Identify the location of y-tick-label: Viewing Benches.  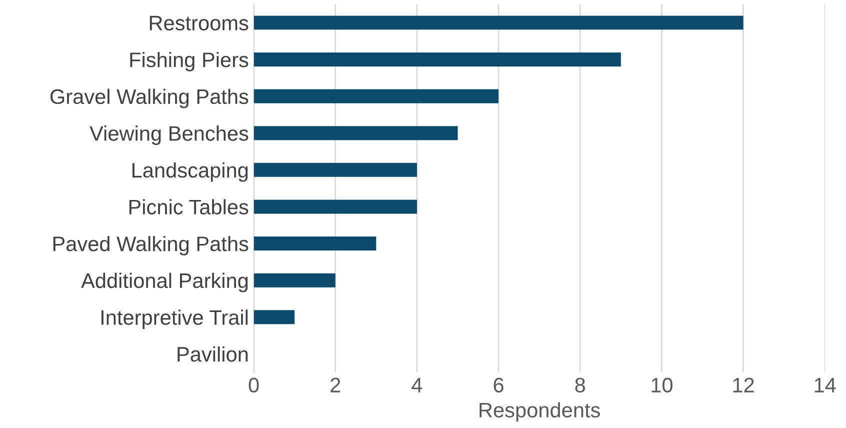
(169, 135).